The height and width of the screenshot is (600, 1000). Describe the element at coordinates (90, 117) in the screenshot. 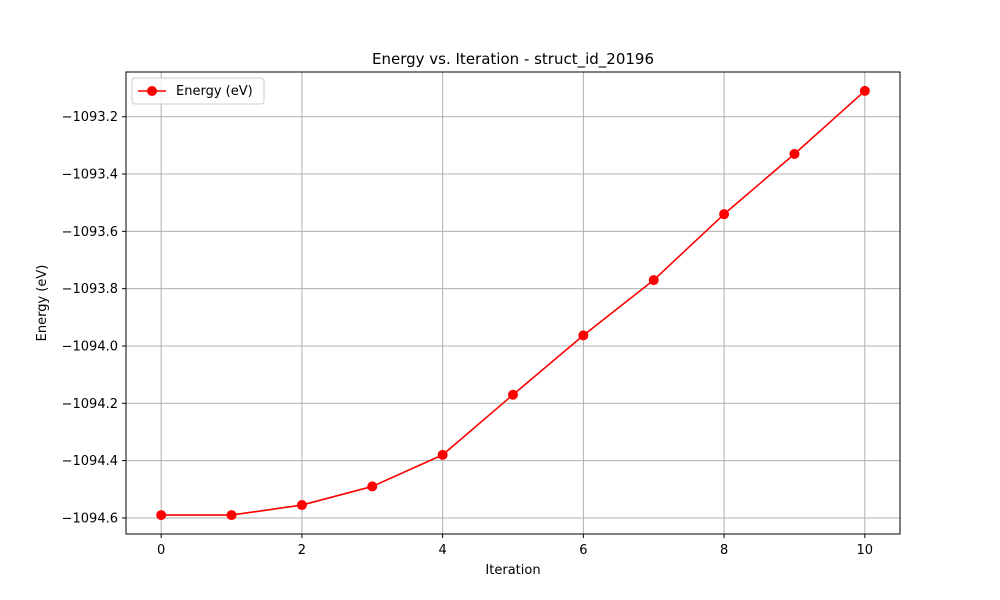

I see `y-tick-label: −1093.2` at that location.